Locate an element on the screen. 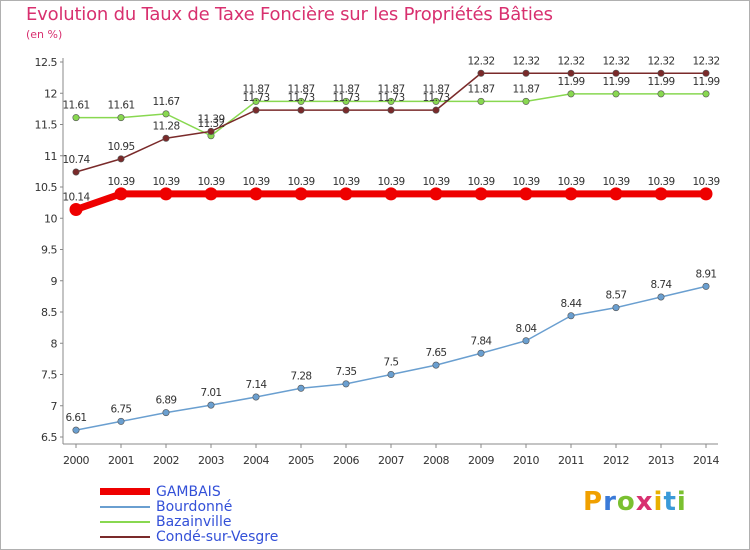 The image size is (750, 550). data-label: 7.5 is located at coordinates (391, 363).